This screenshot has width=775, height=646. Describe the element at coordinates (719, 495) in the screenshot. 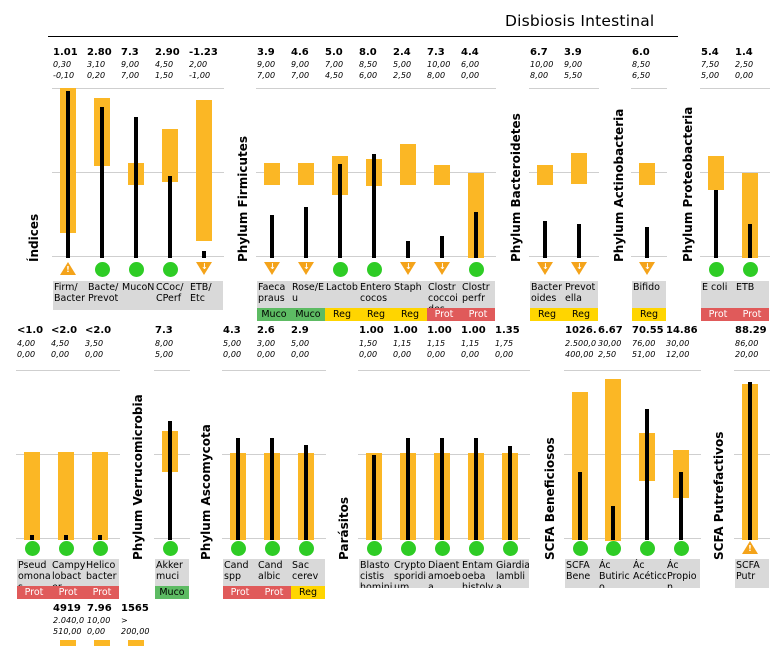

I see `section-heading: SCFA Putrefactivos` at that location.